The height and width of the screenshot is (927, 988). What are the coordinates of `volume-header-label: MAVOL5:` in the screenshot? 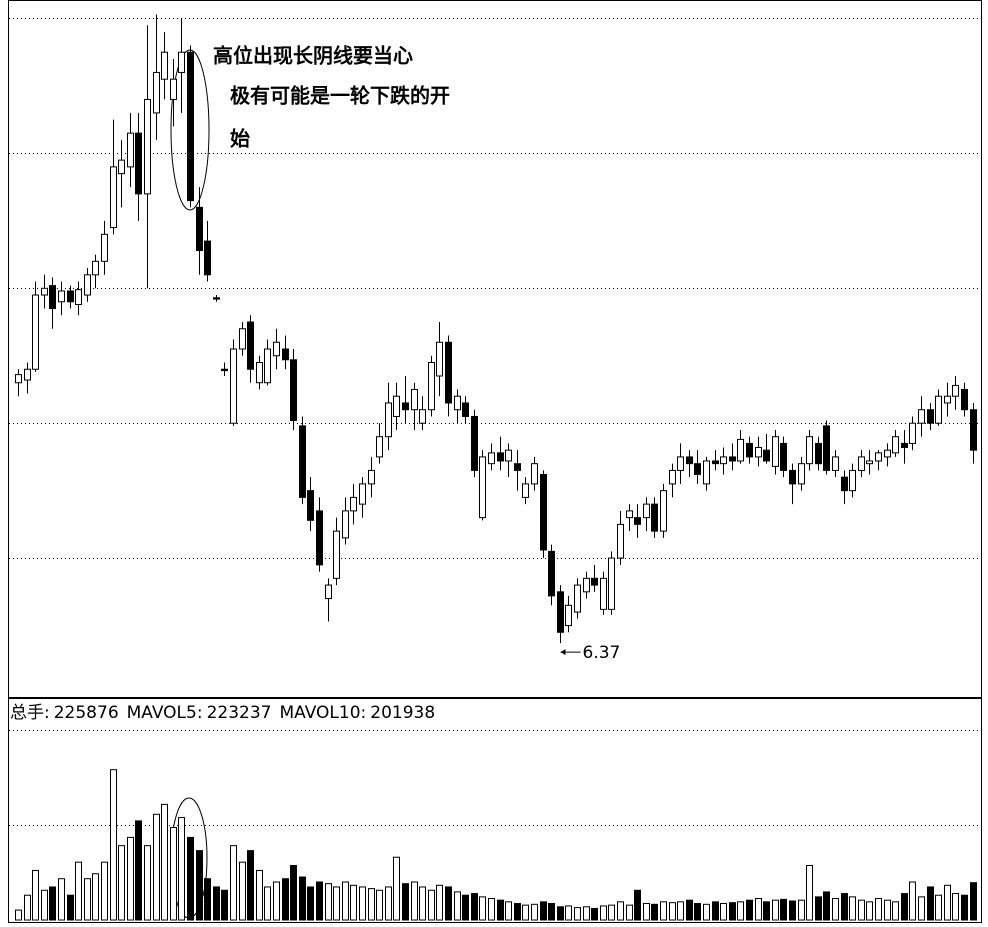 It's located at (165, 713).